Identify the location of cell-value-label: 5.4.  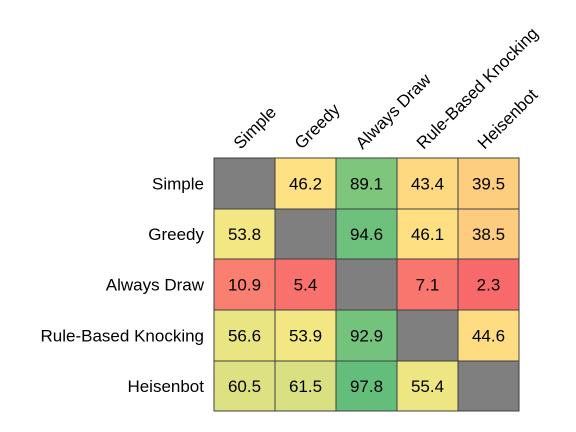
(306, 285).